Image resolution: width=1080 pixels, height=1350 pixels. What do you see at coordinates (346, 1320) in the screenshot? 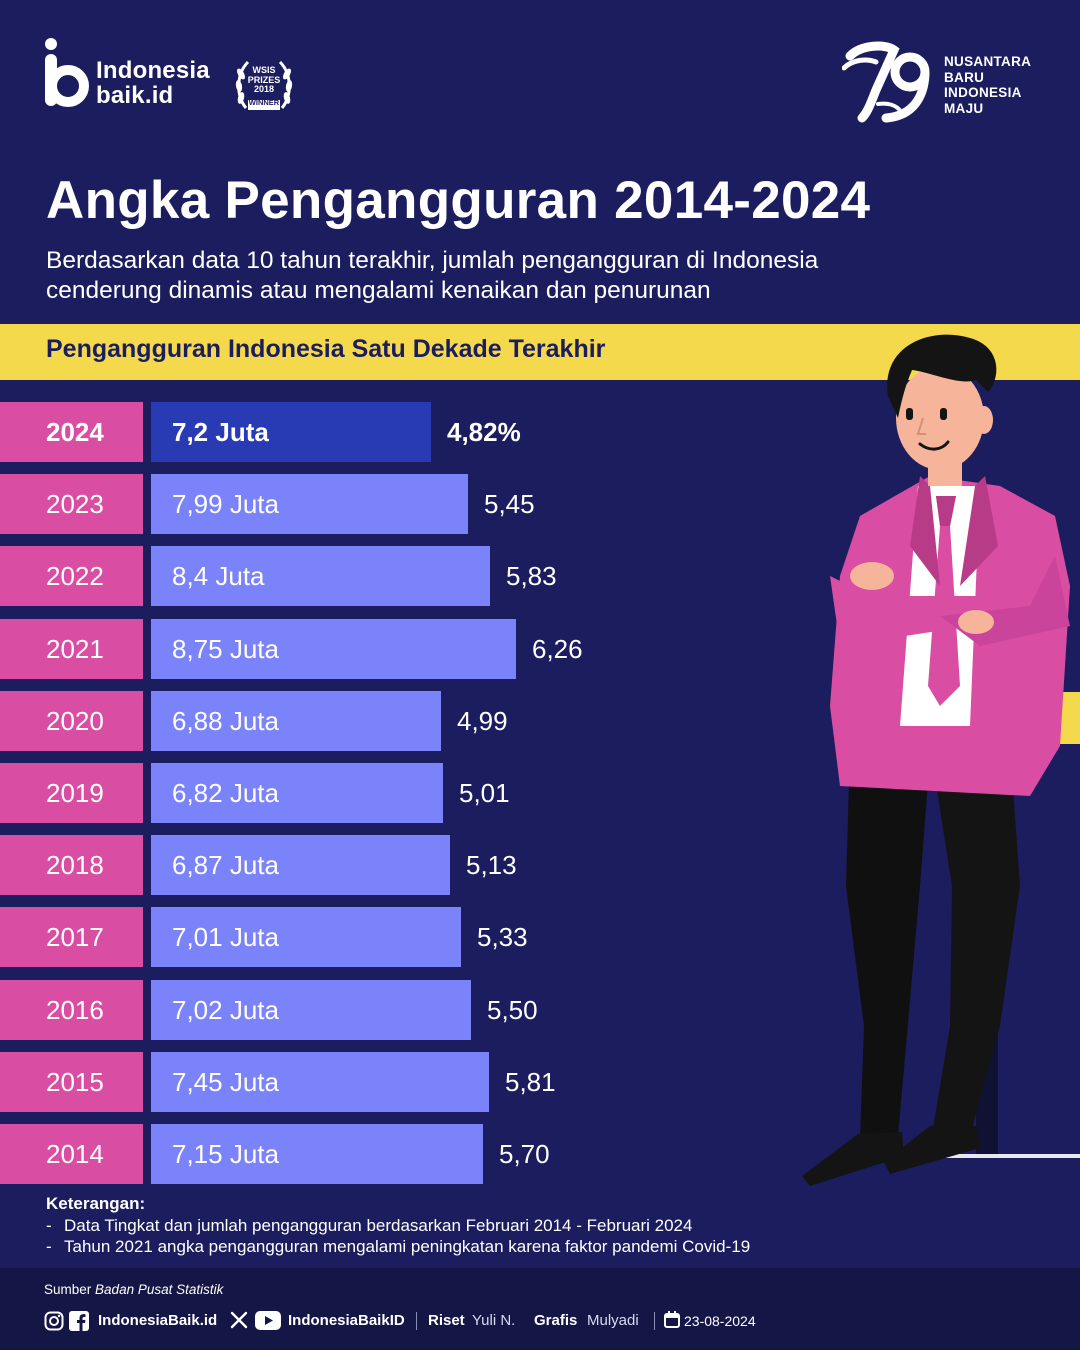
I see `social-handle-secondary: IndonesiaBaikID` at bounding box center [346, 1320].